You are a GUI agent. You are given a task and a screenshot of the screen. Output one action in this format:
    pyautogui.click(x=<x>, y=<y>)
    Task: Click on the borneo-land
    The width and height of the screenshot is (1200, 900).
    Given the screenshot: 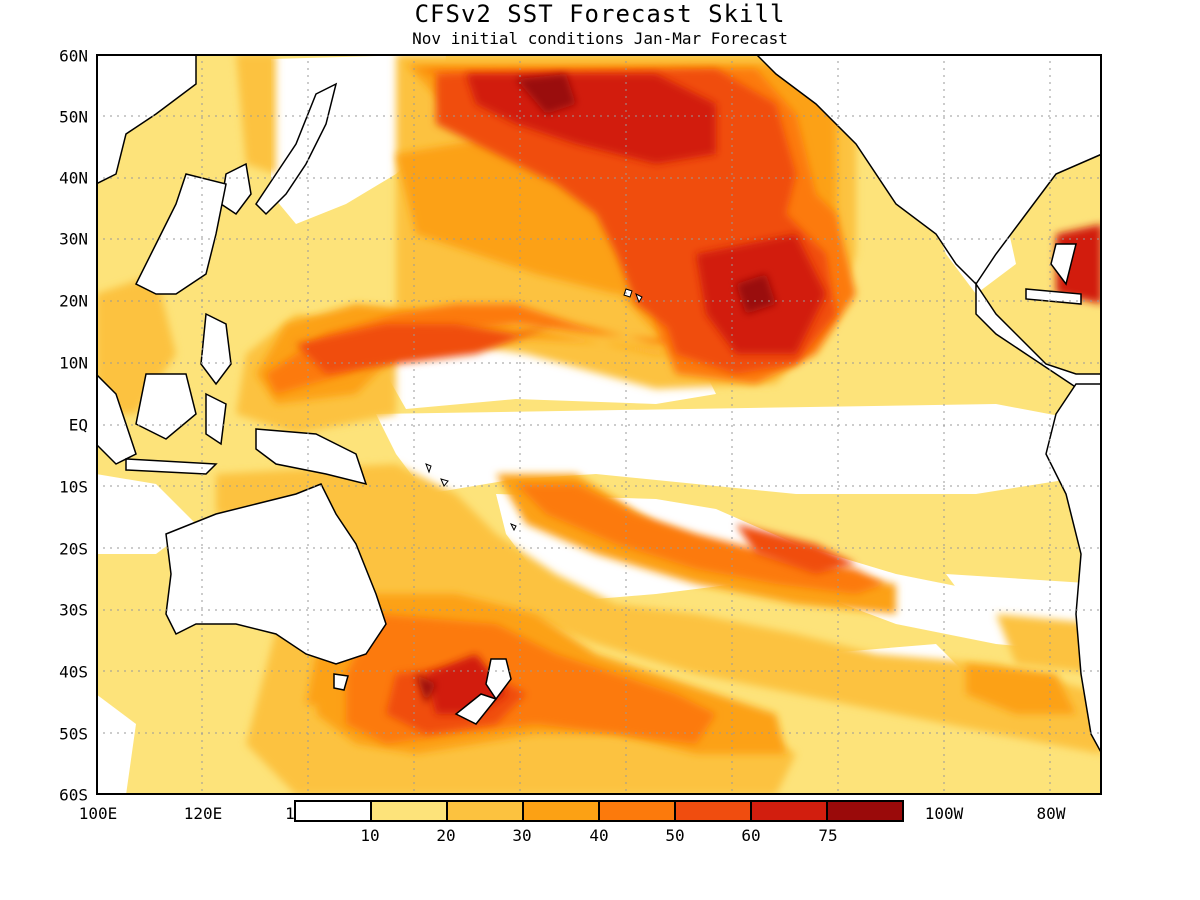 What is the action you would take?
    pyautogui.click(x=166, y=406)
    